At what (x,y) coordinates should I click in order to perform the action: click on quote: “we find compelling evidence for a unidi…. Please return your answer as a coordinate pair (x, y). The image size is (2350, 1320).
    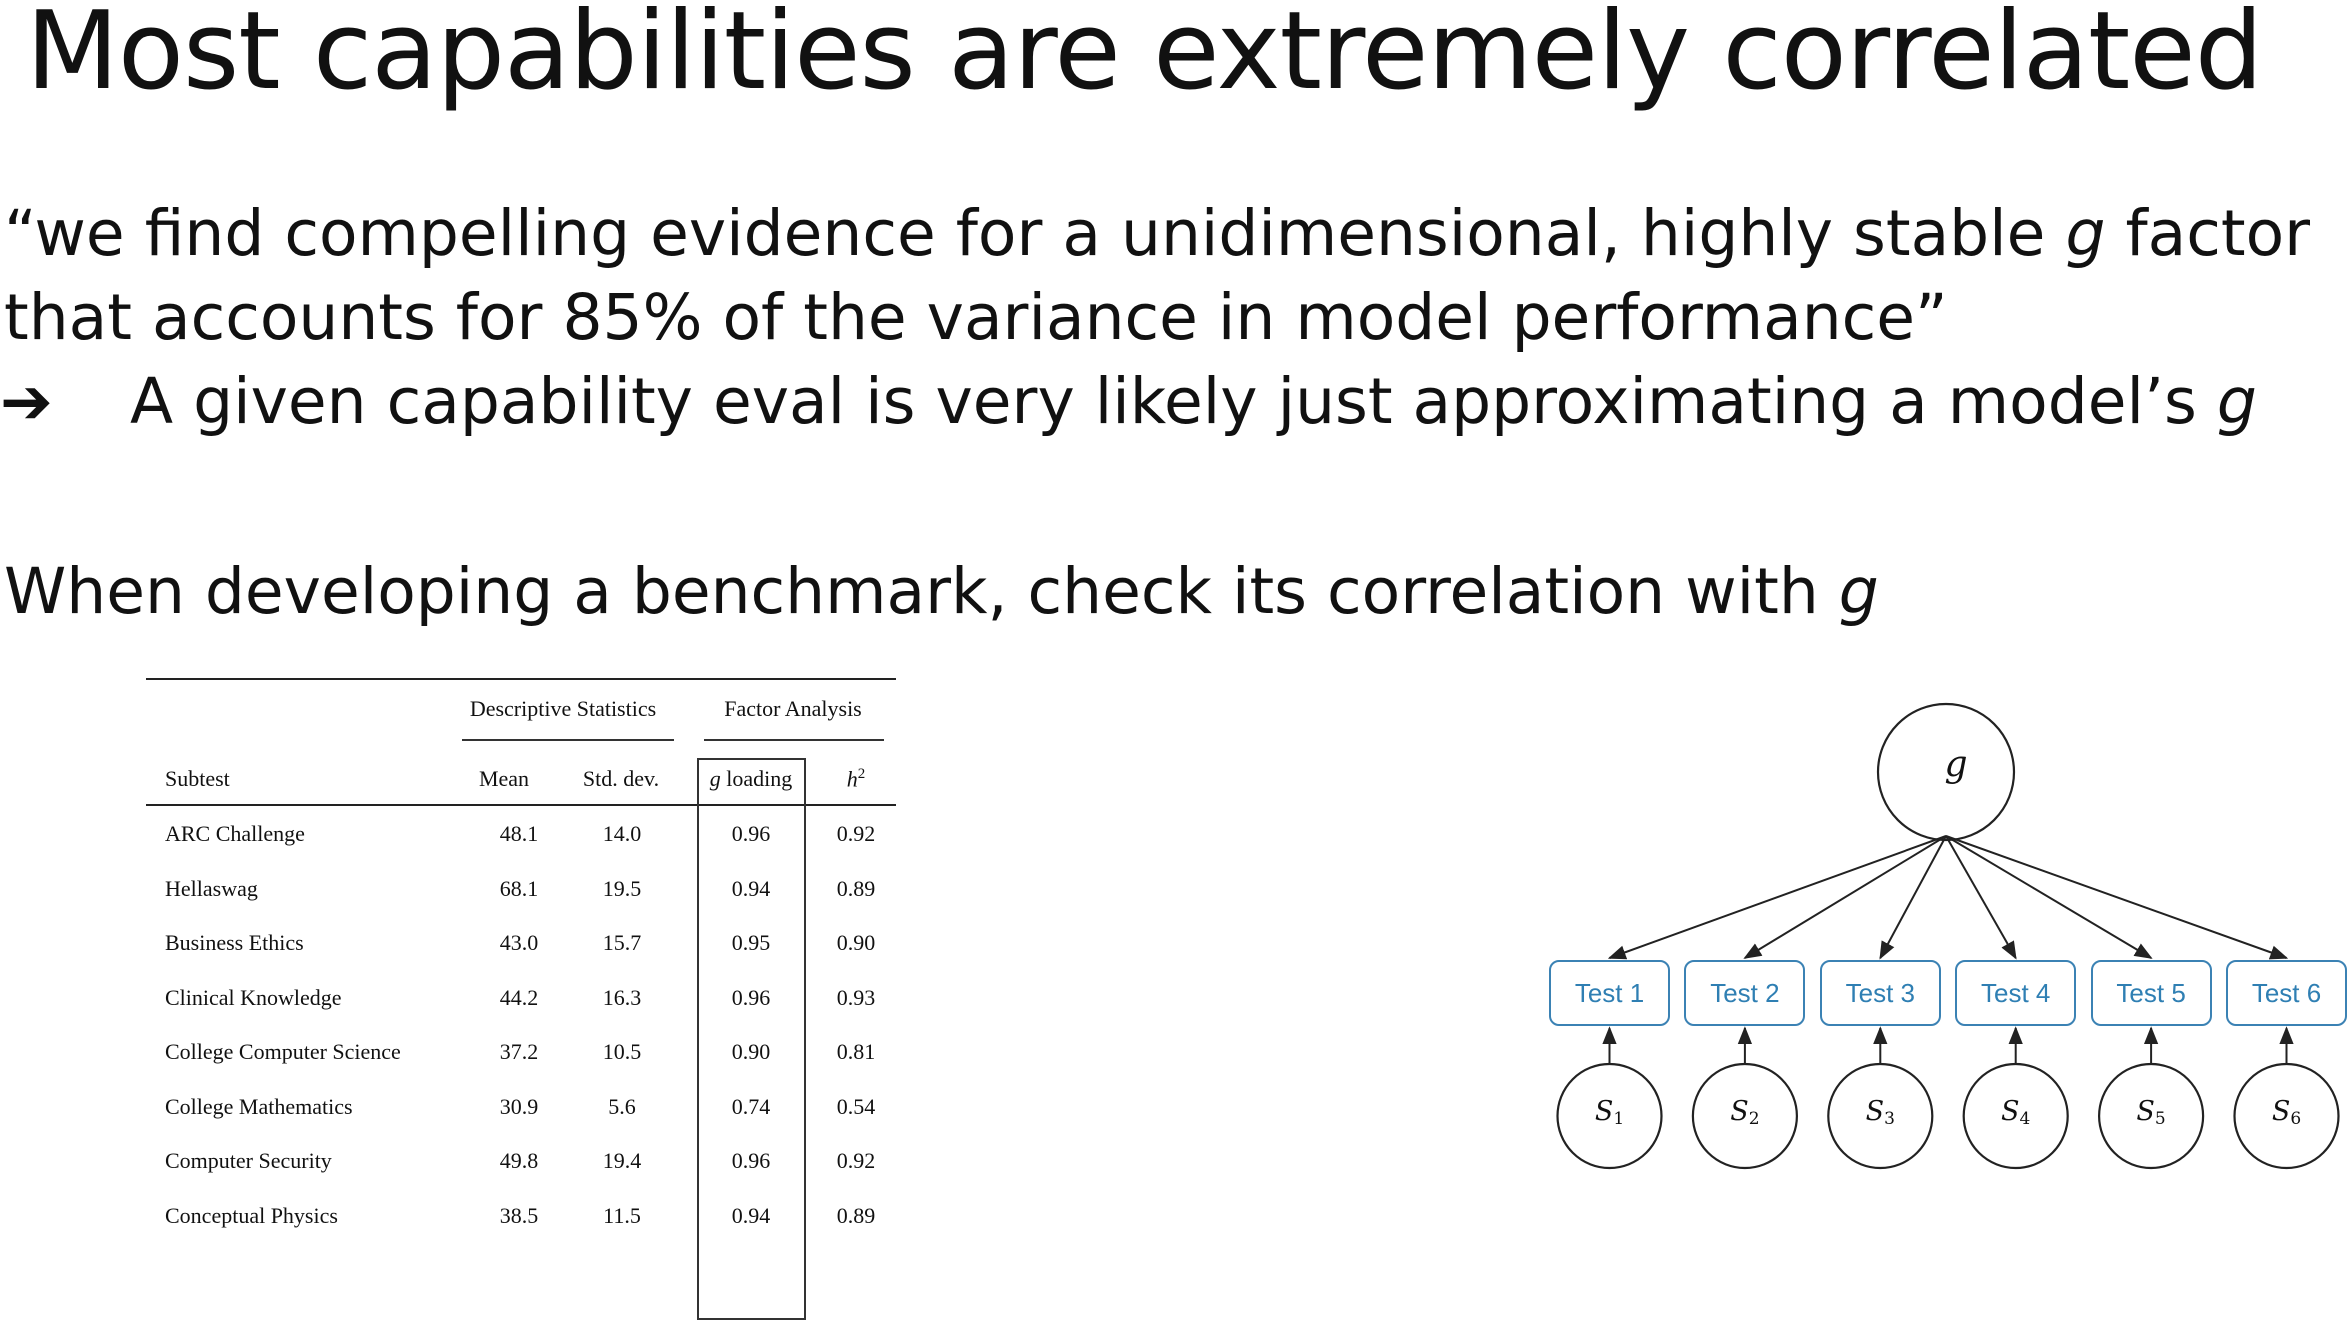
    Looking at the image, I should click on (1174, 276).